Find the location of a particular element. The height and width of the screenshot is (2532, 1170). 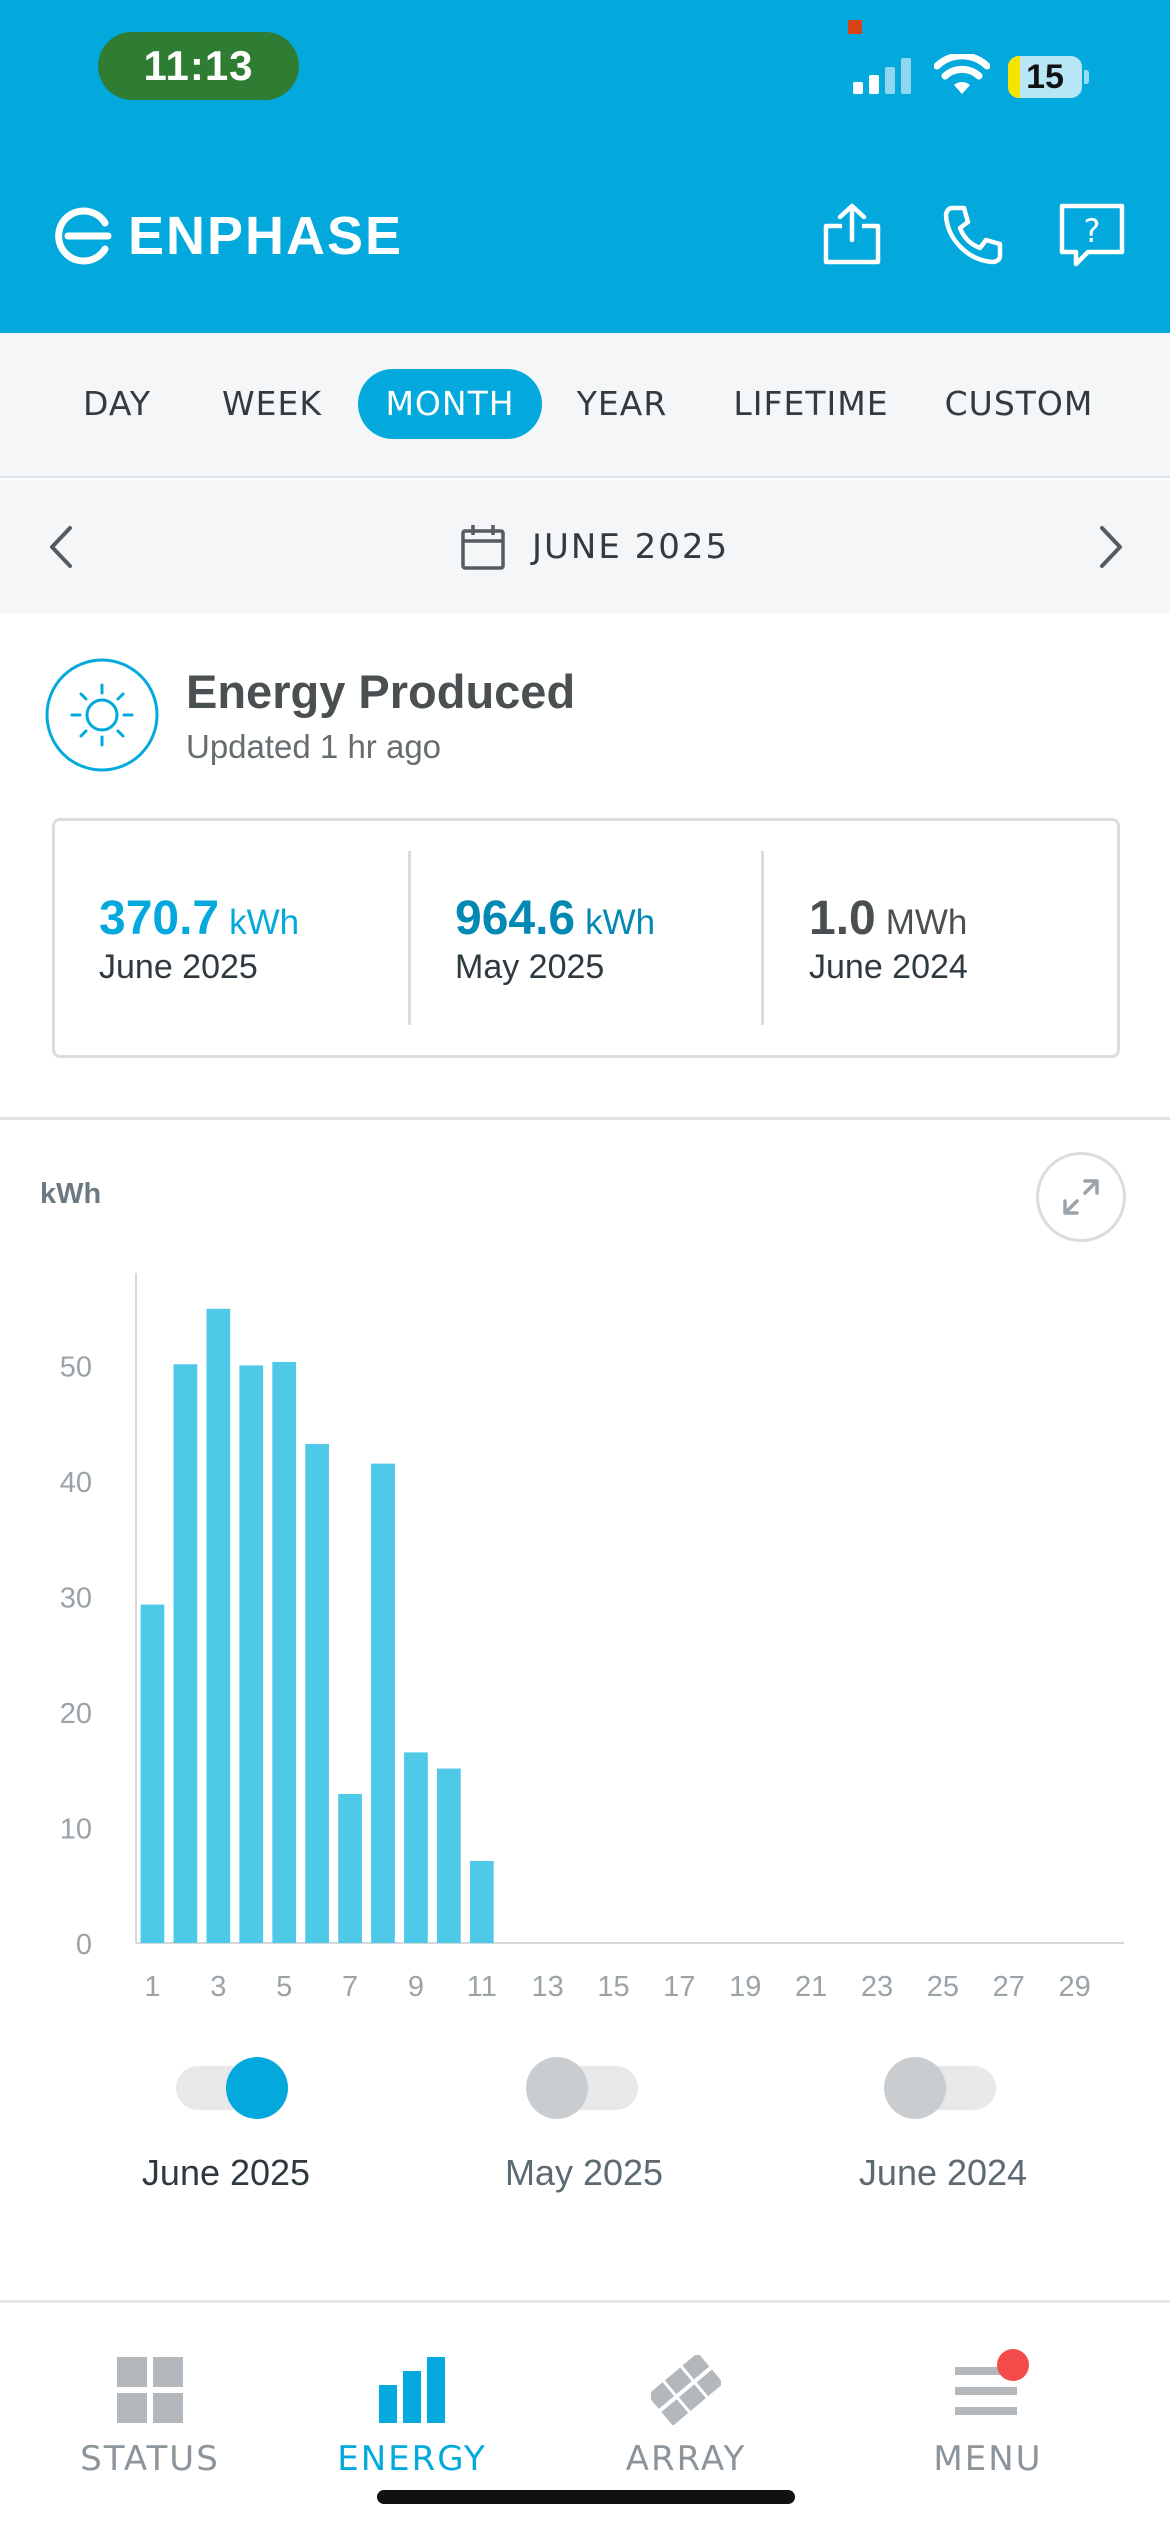

y-tick-label: 50 is located at coordinates (76, 1367).